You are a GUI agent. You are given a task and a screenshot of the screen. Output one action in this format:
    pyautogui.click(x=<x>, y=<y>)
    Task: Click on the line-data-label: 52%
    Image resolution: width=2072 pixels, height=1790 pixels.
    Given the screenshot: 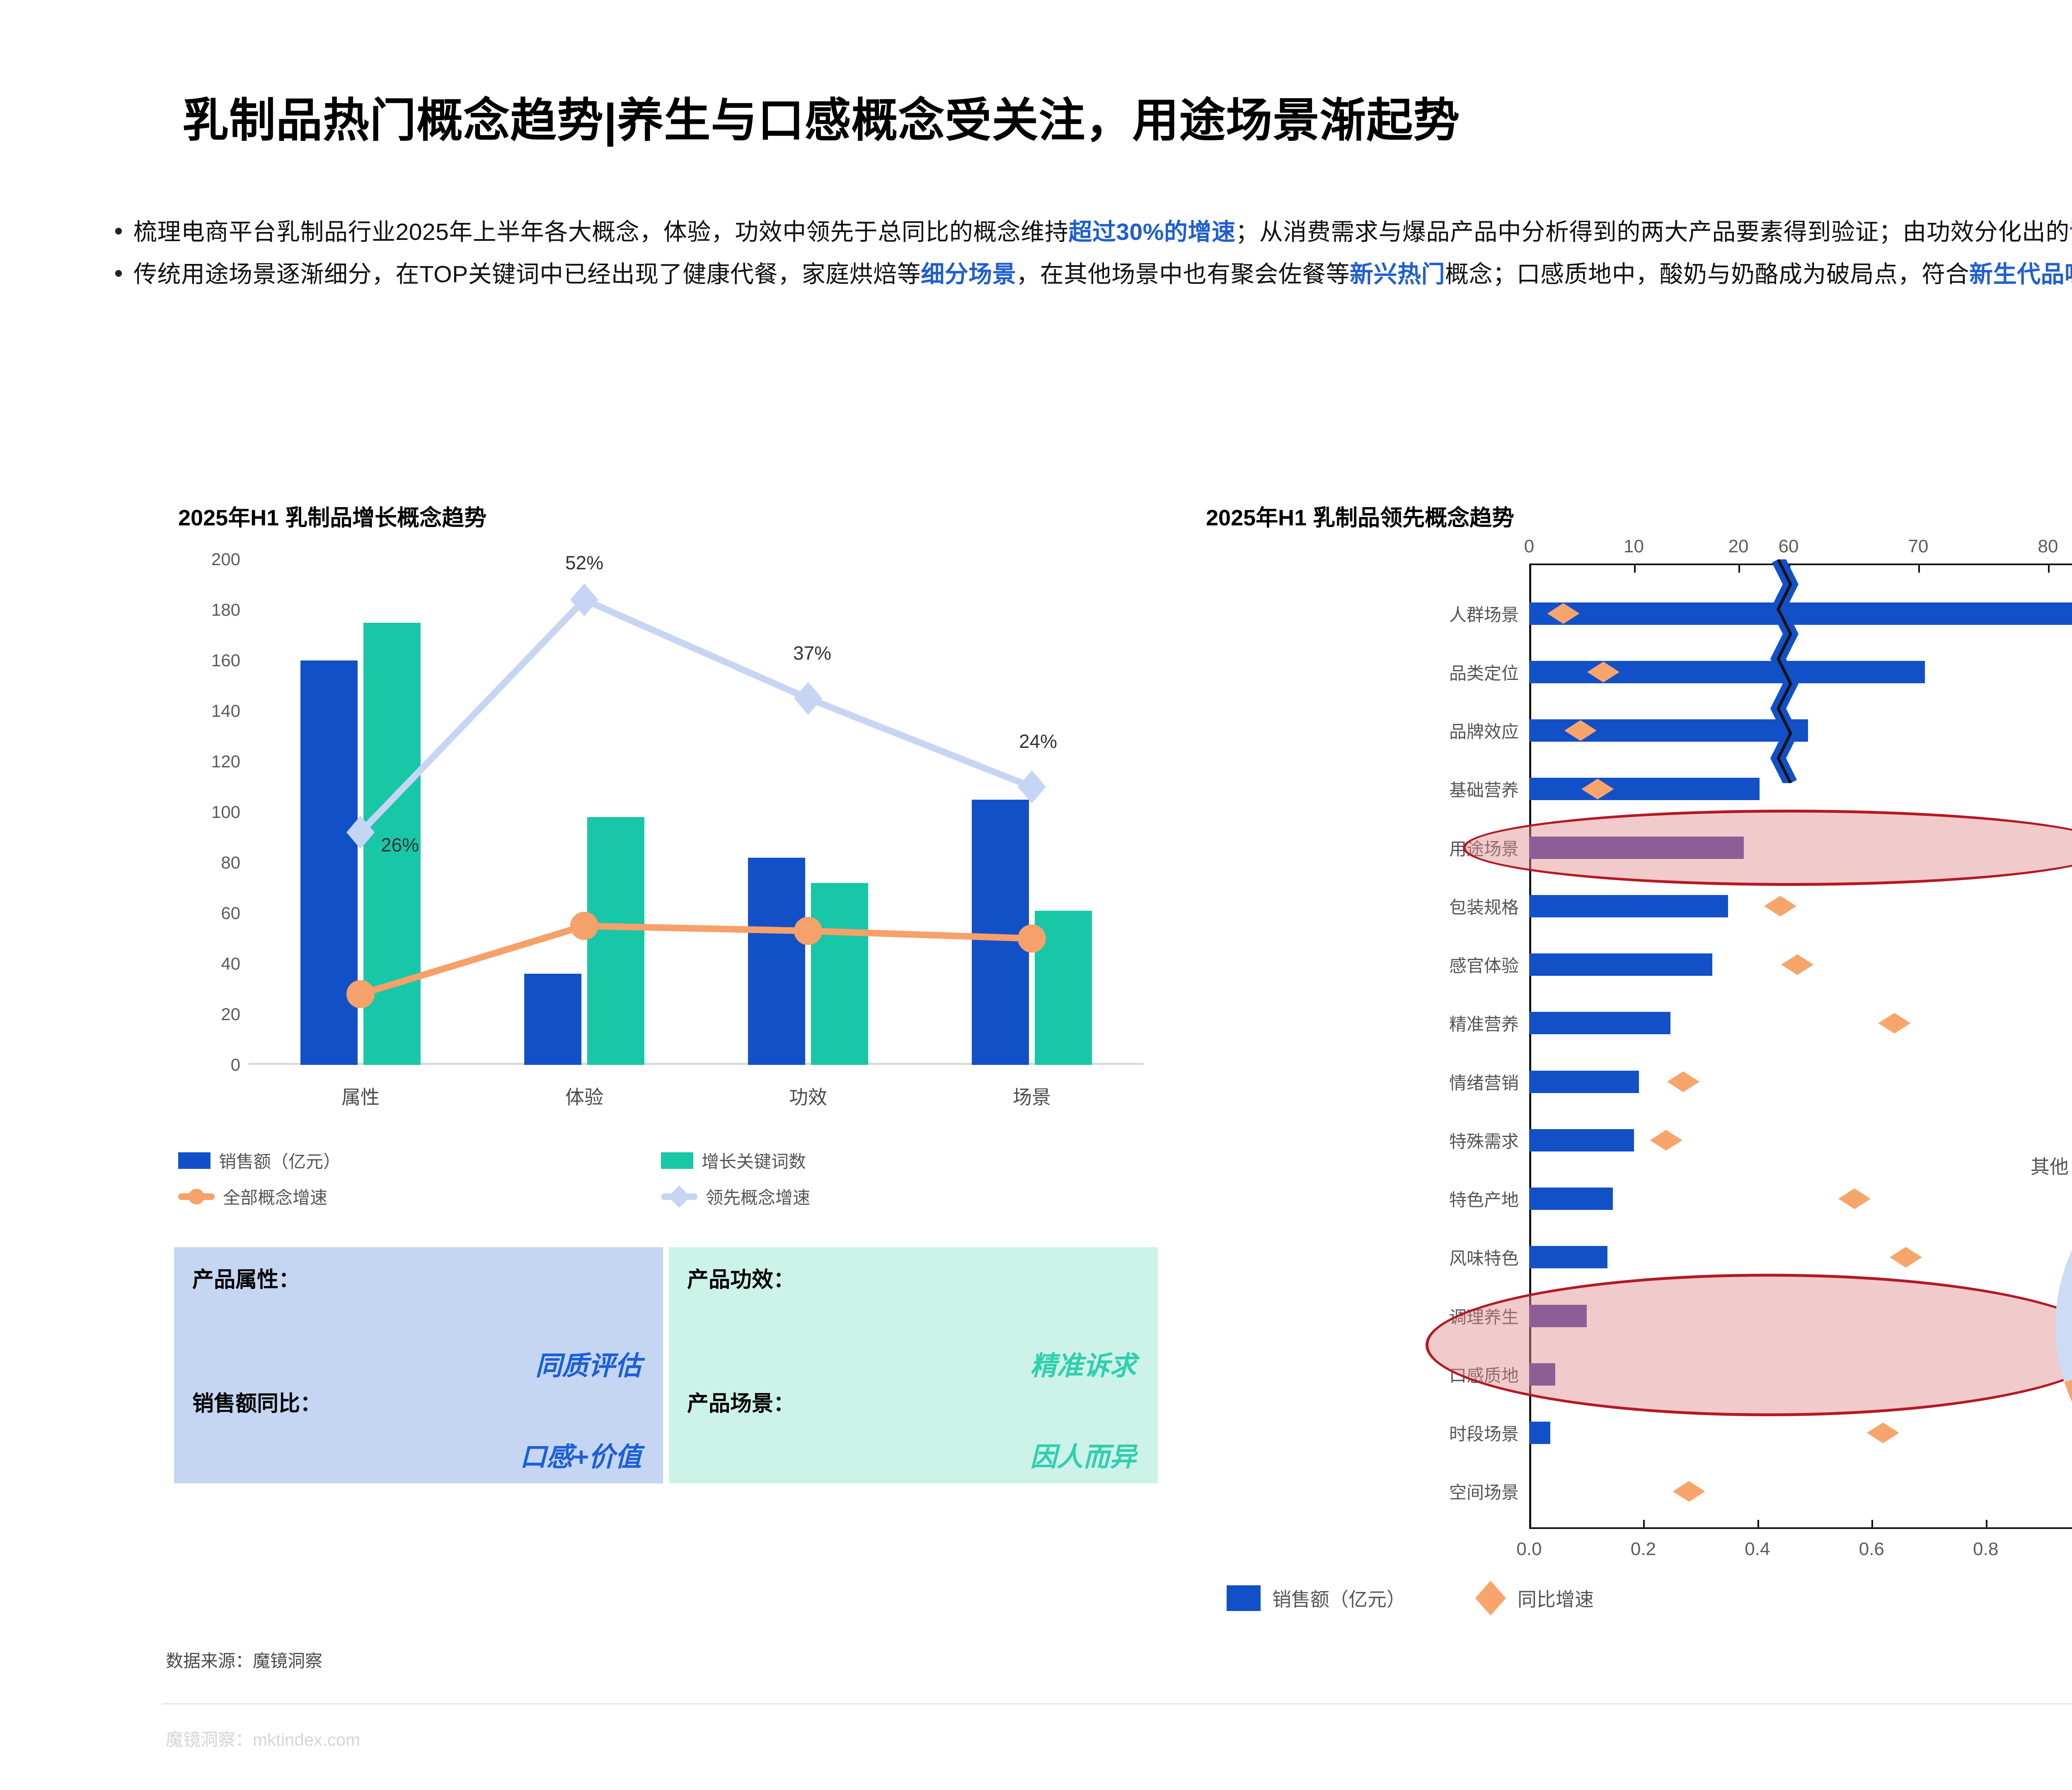 What is the action you would take?
    pyautogui.click(x=584, y=562)
    